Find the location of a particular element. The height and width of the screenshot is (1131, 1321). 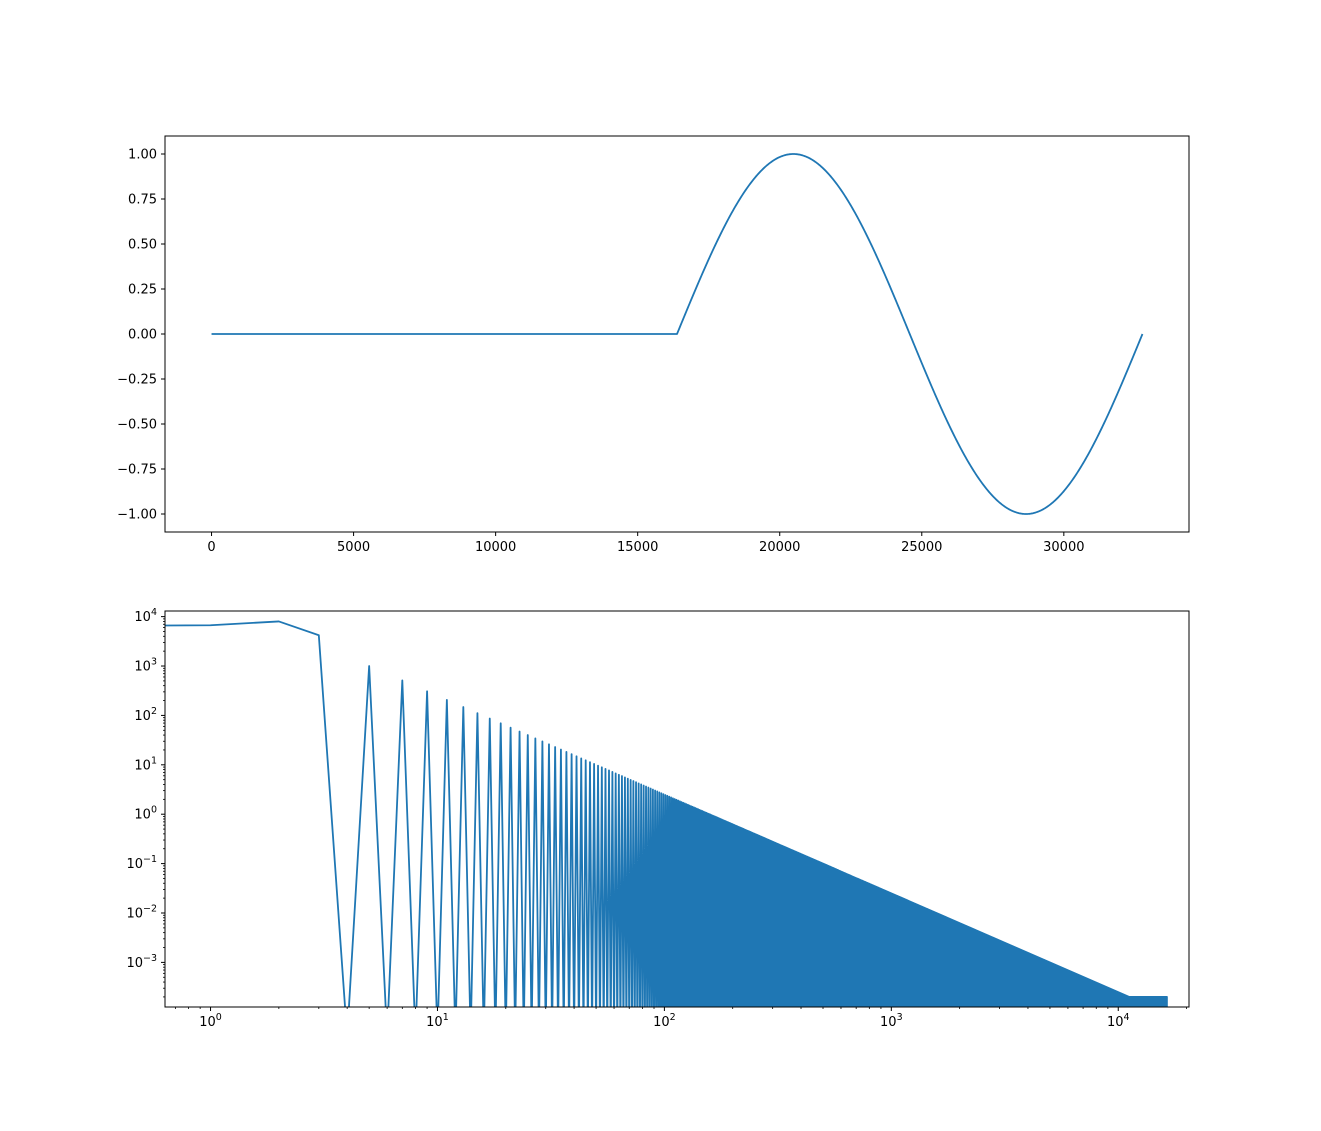

time-domain-x-axis: 0 5000 10000 15000 20000 25000 30000 is located at coordinates (646, 543).